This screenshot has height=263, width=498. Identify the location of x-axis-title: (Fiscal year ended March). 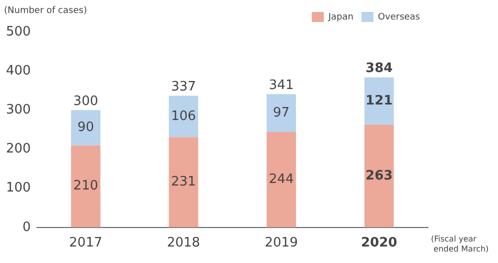
(460, 244).